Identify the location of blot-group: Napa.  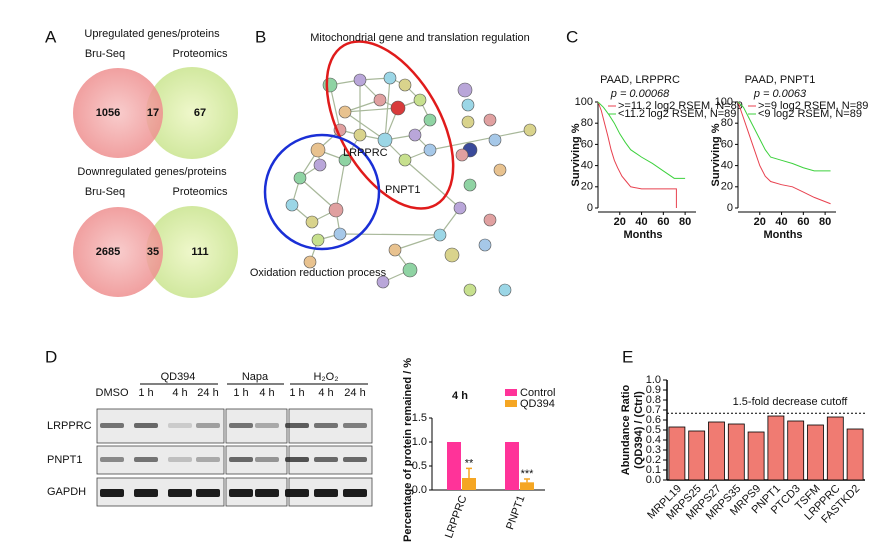
(255, 377).